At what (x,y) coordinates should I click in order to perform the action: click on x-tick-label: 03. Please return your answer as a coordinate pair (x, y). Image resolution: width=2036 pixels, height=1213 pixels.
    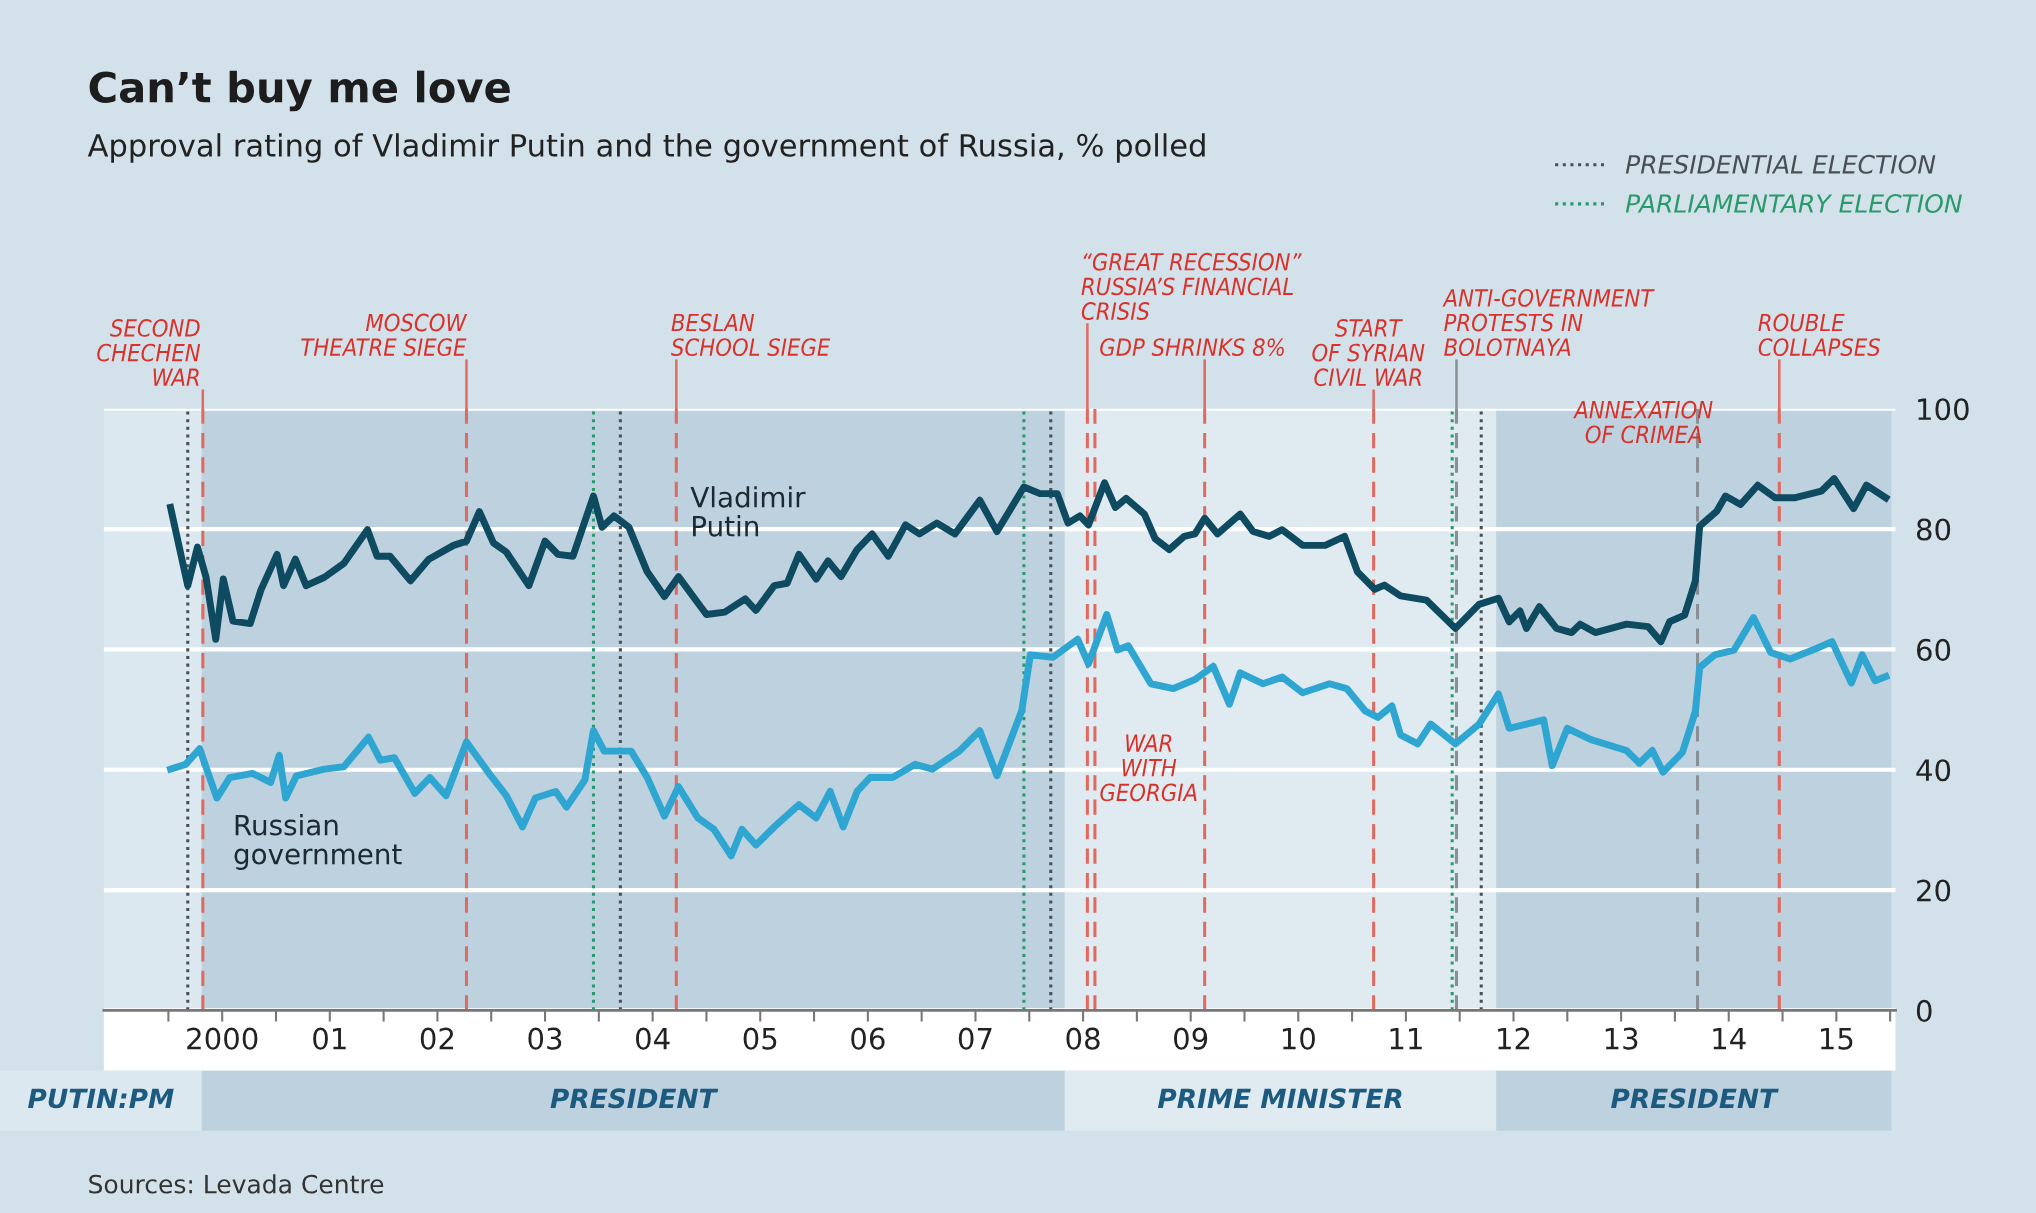
    Looking at the image, I should click on (545, 1038).